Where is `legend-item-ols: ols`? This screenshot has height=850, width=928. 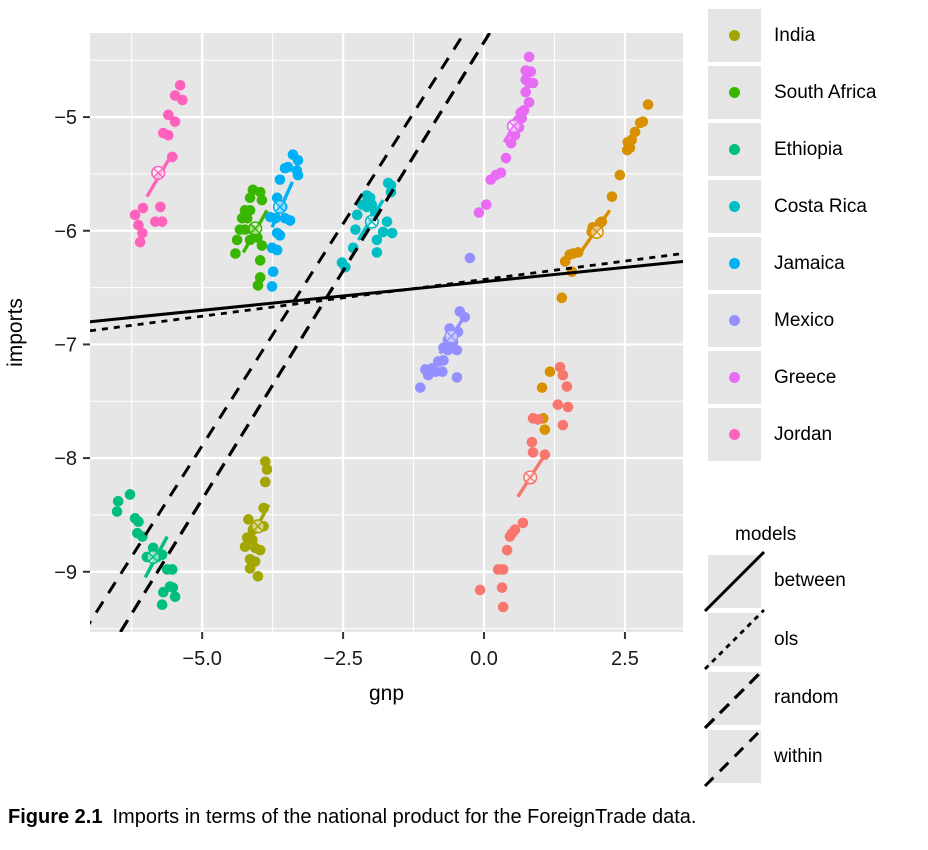 legend-item-ols: ols is located at coordinates (816, 640).